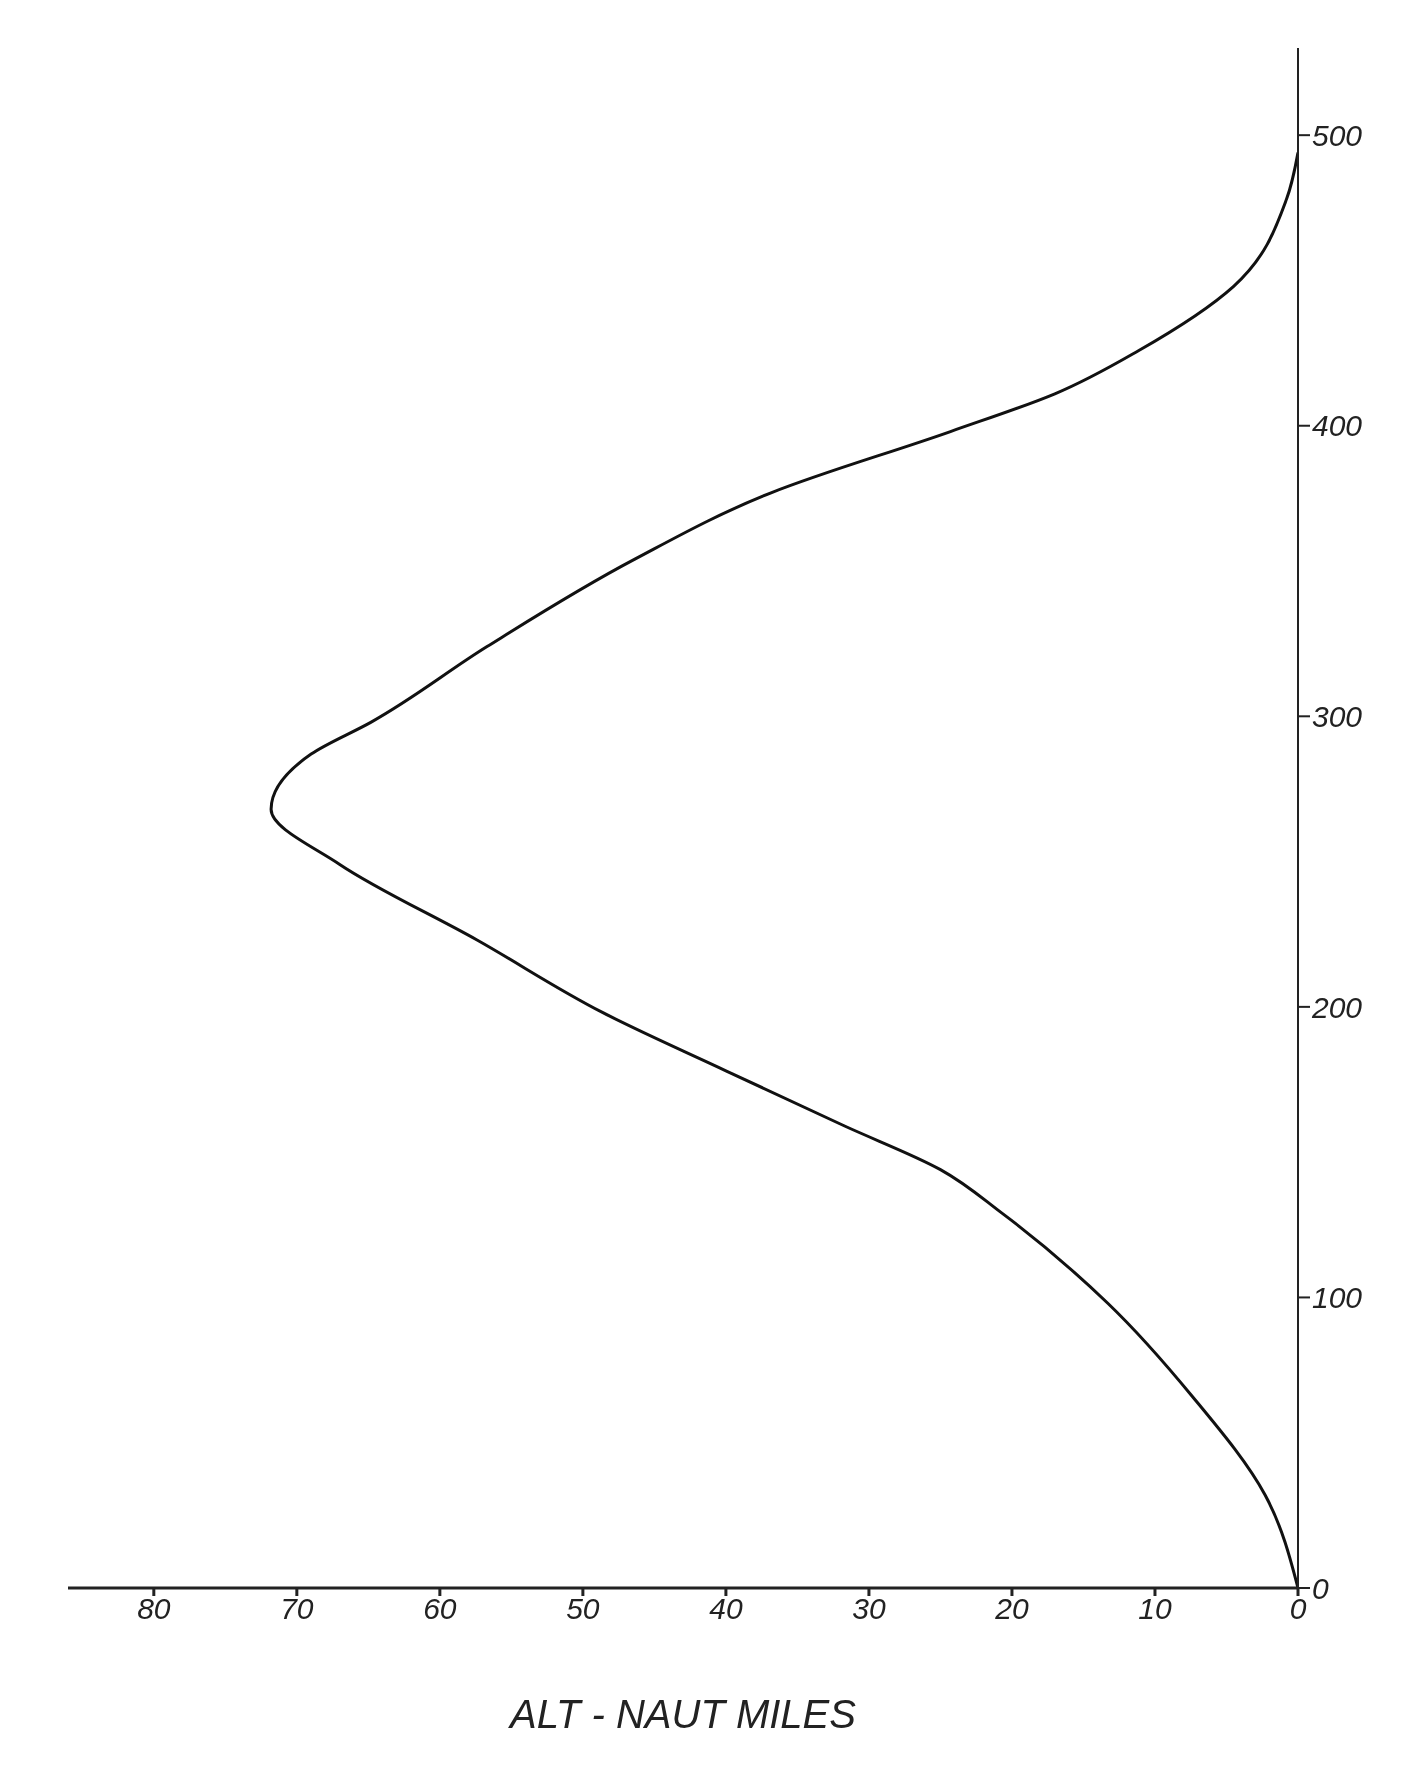 The width and height of the screenshot is (1427, 1791). I want to click on y-tick-label: 0, so click(1320, 1588).